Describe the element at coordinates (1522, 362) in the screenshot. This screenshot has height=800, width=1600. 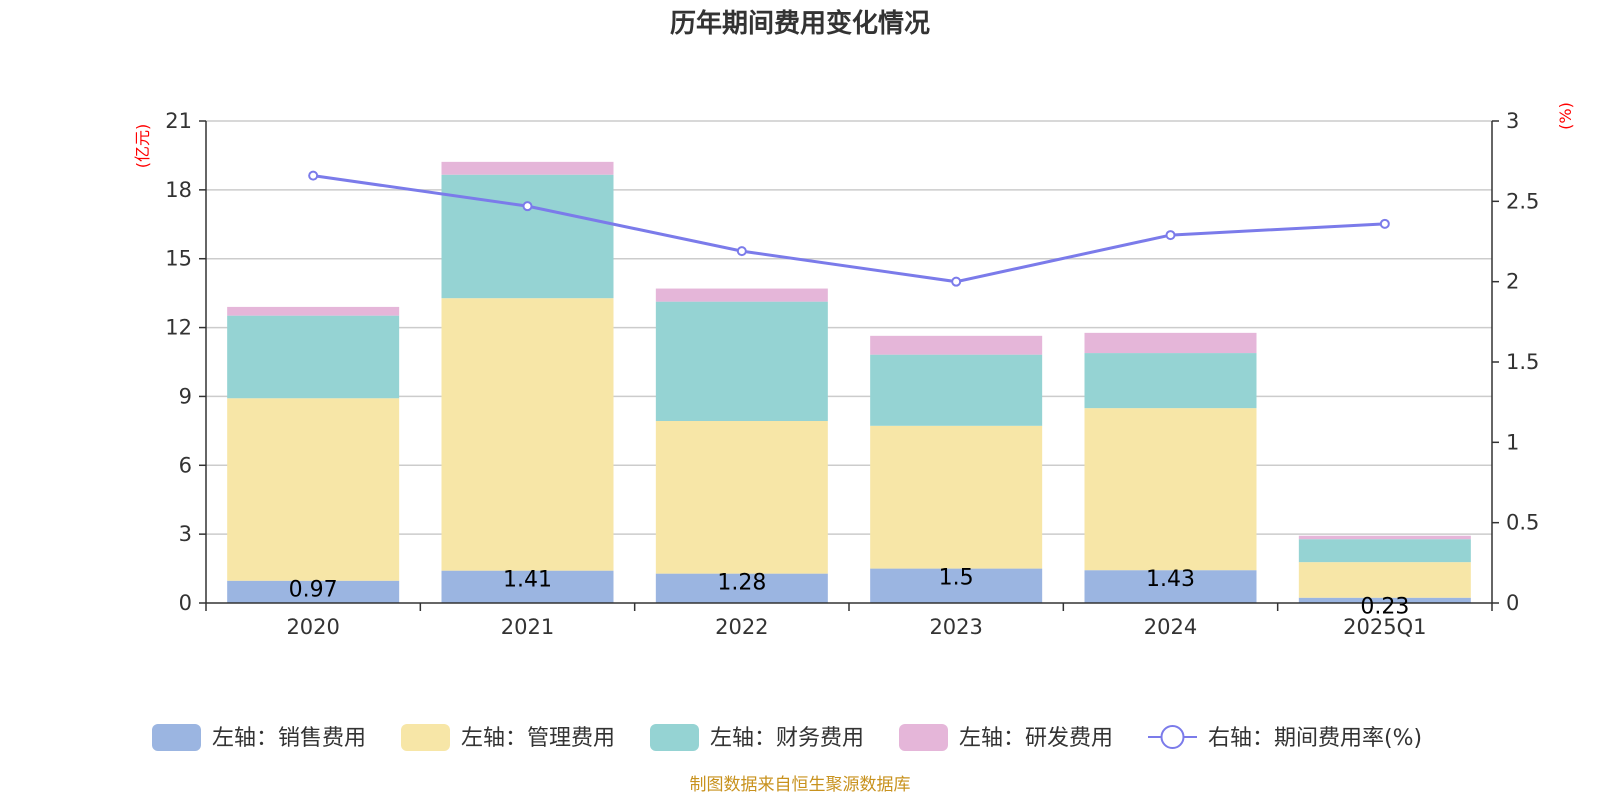
I see `right-axis-tick-label: 1.5` at that location.